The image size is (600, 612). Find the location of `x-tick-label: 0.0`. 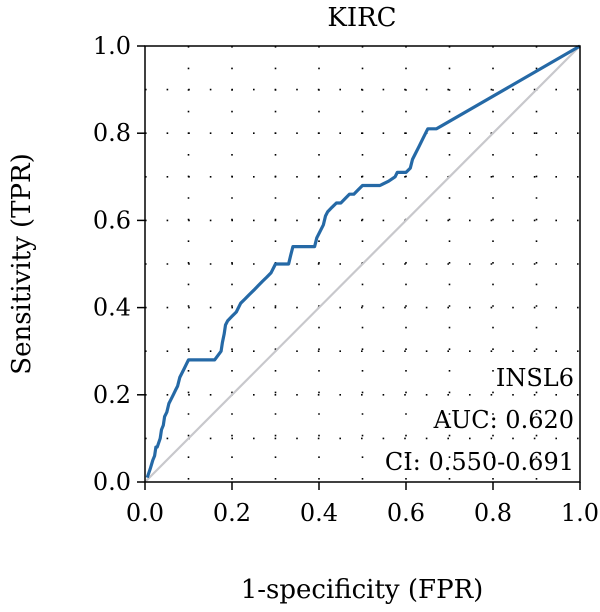

x-tick-label: 0.0 is located at coordinates (145, 513).